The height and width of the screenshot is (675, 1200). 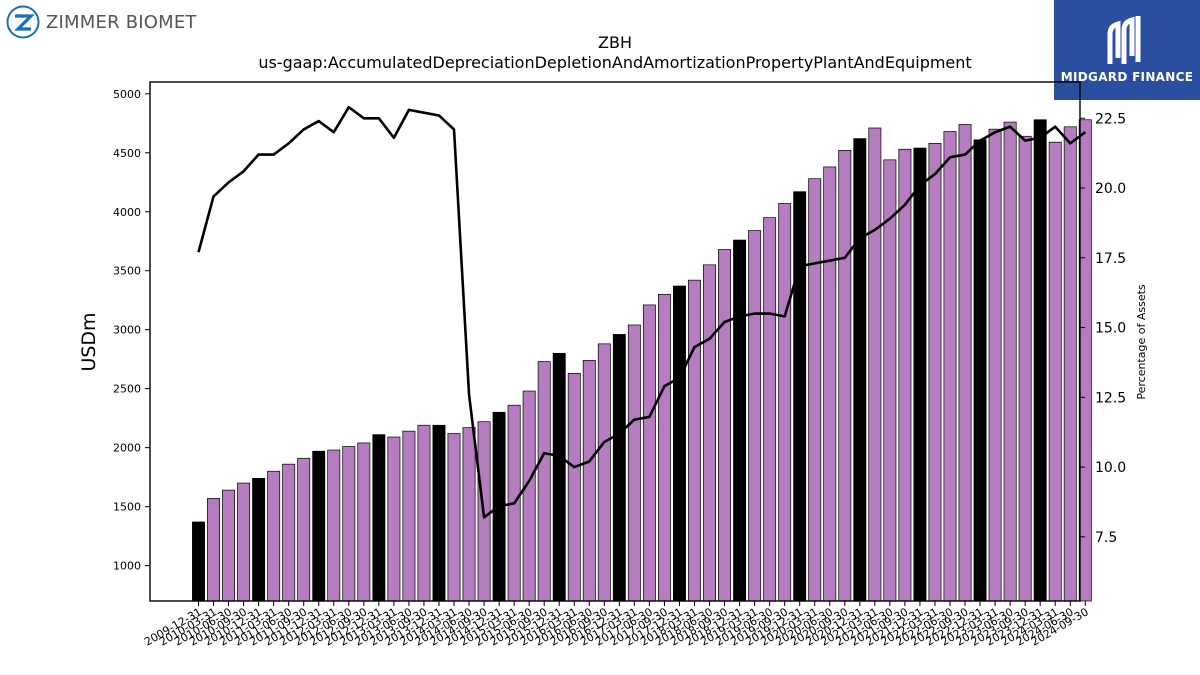 I want to click on zimmer-biomet-logo-text: ZIMMER BIOMET, so click(x=121, y=22).